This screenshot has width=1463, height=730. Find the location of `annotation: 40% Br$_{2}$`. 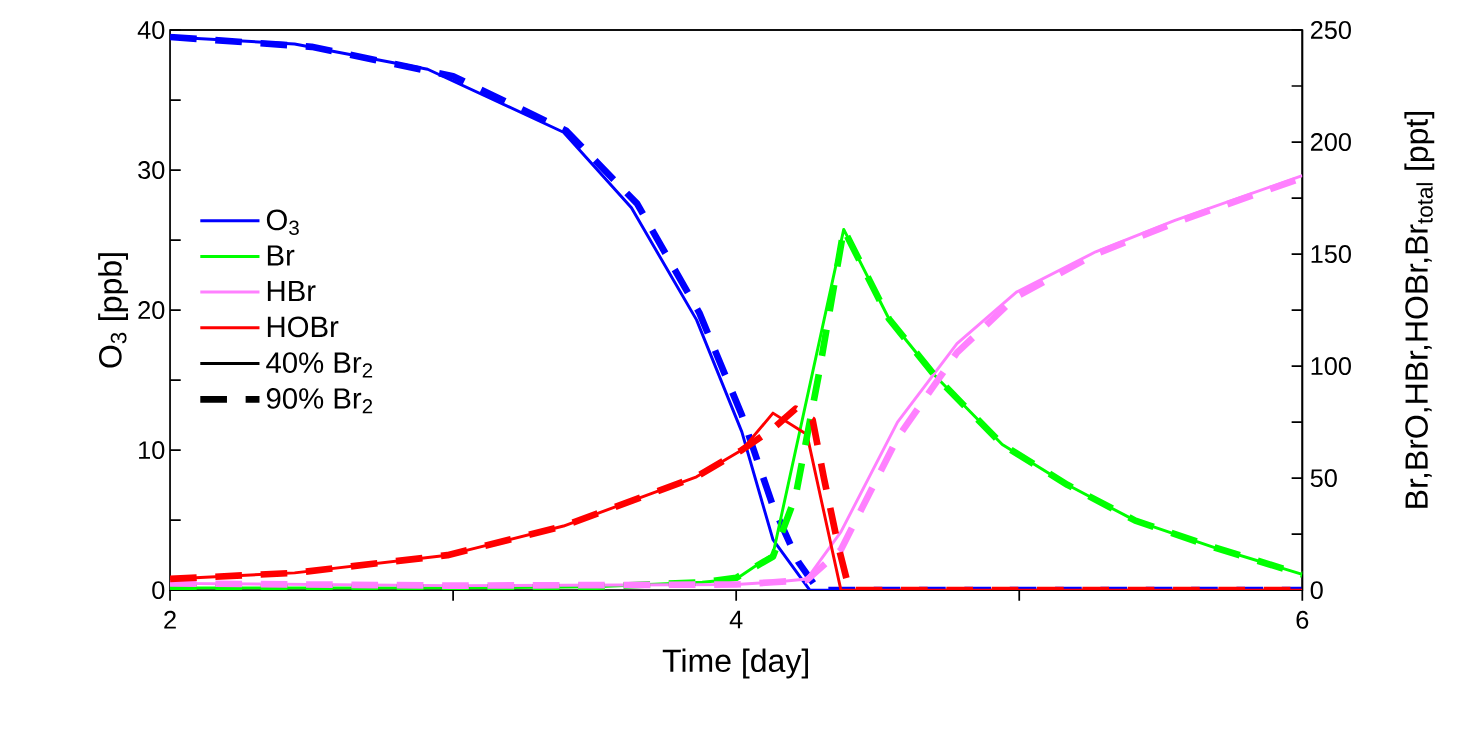

annotation: 40% Br$_{2}$ is located at coordinates (319, 365).